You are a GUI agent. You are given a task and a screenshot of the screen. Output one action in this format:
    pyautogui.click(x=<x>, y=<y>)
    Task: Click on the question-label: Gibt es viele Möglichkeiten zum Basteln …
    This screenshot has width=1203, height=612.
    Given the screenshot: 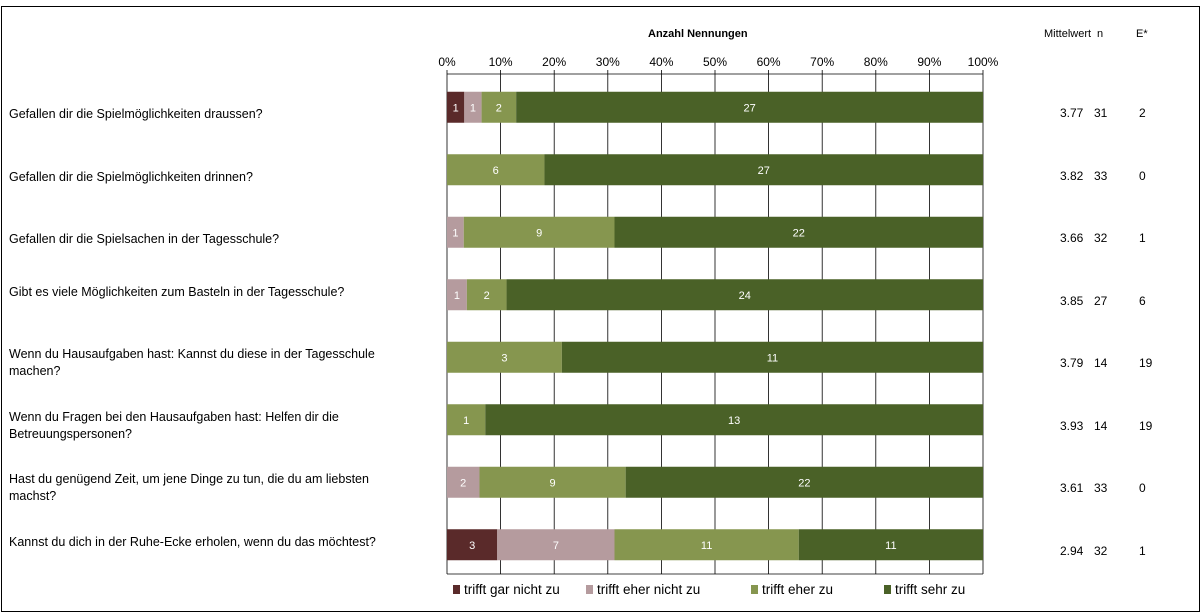 What is the action you would take?
    pyautogui.click(x=177, y=291)
    